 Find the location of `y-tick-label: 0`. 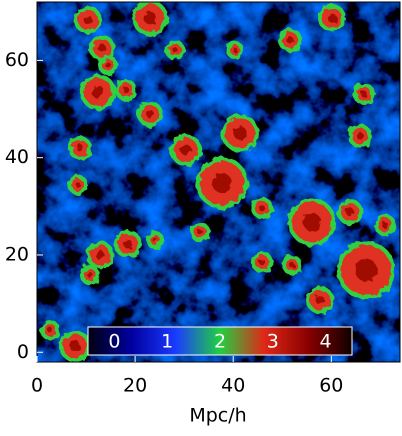

y-tick-label: 0 is located at coordinates (23, 352).